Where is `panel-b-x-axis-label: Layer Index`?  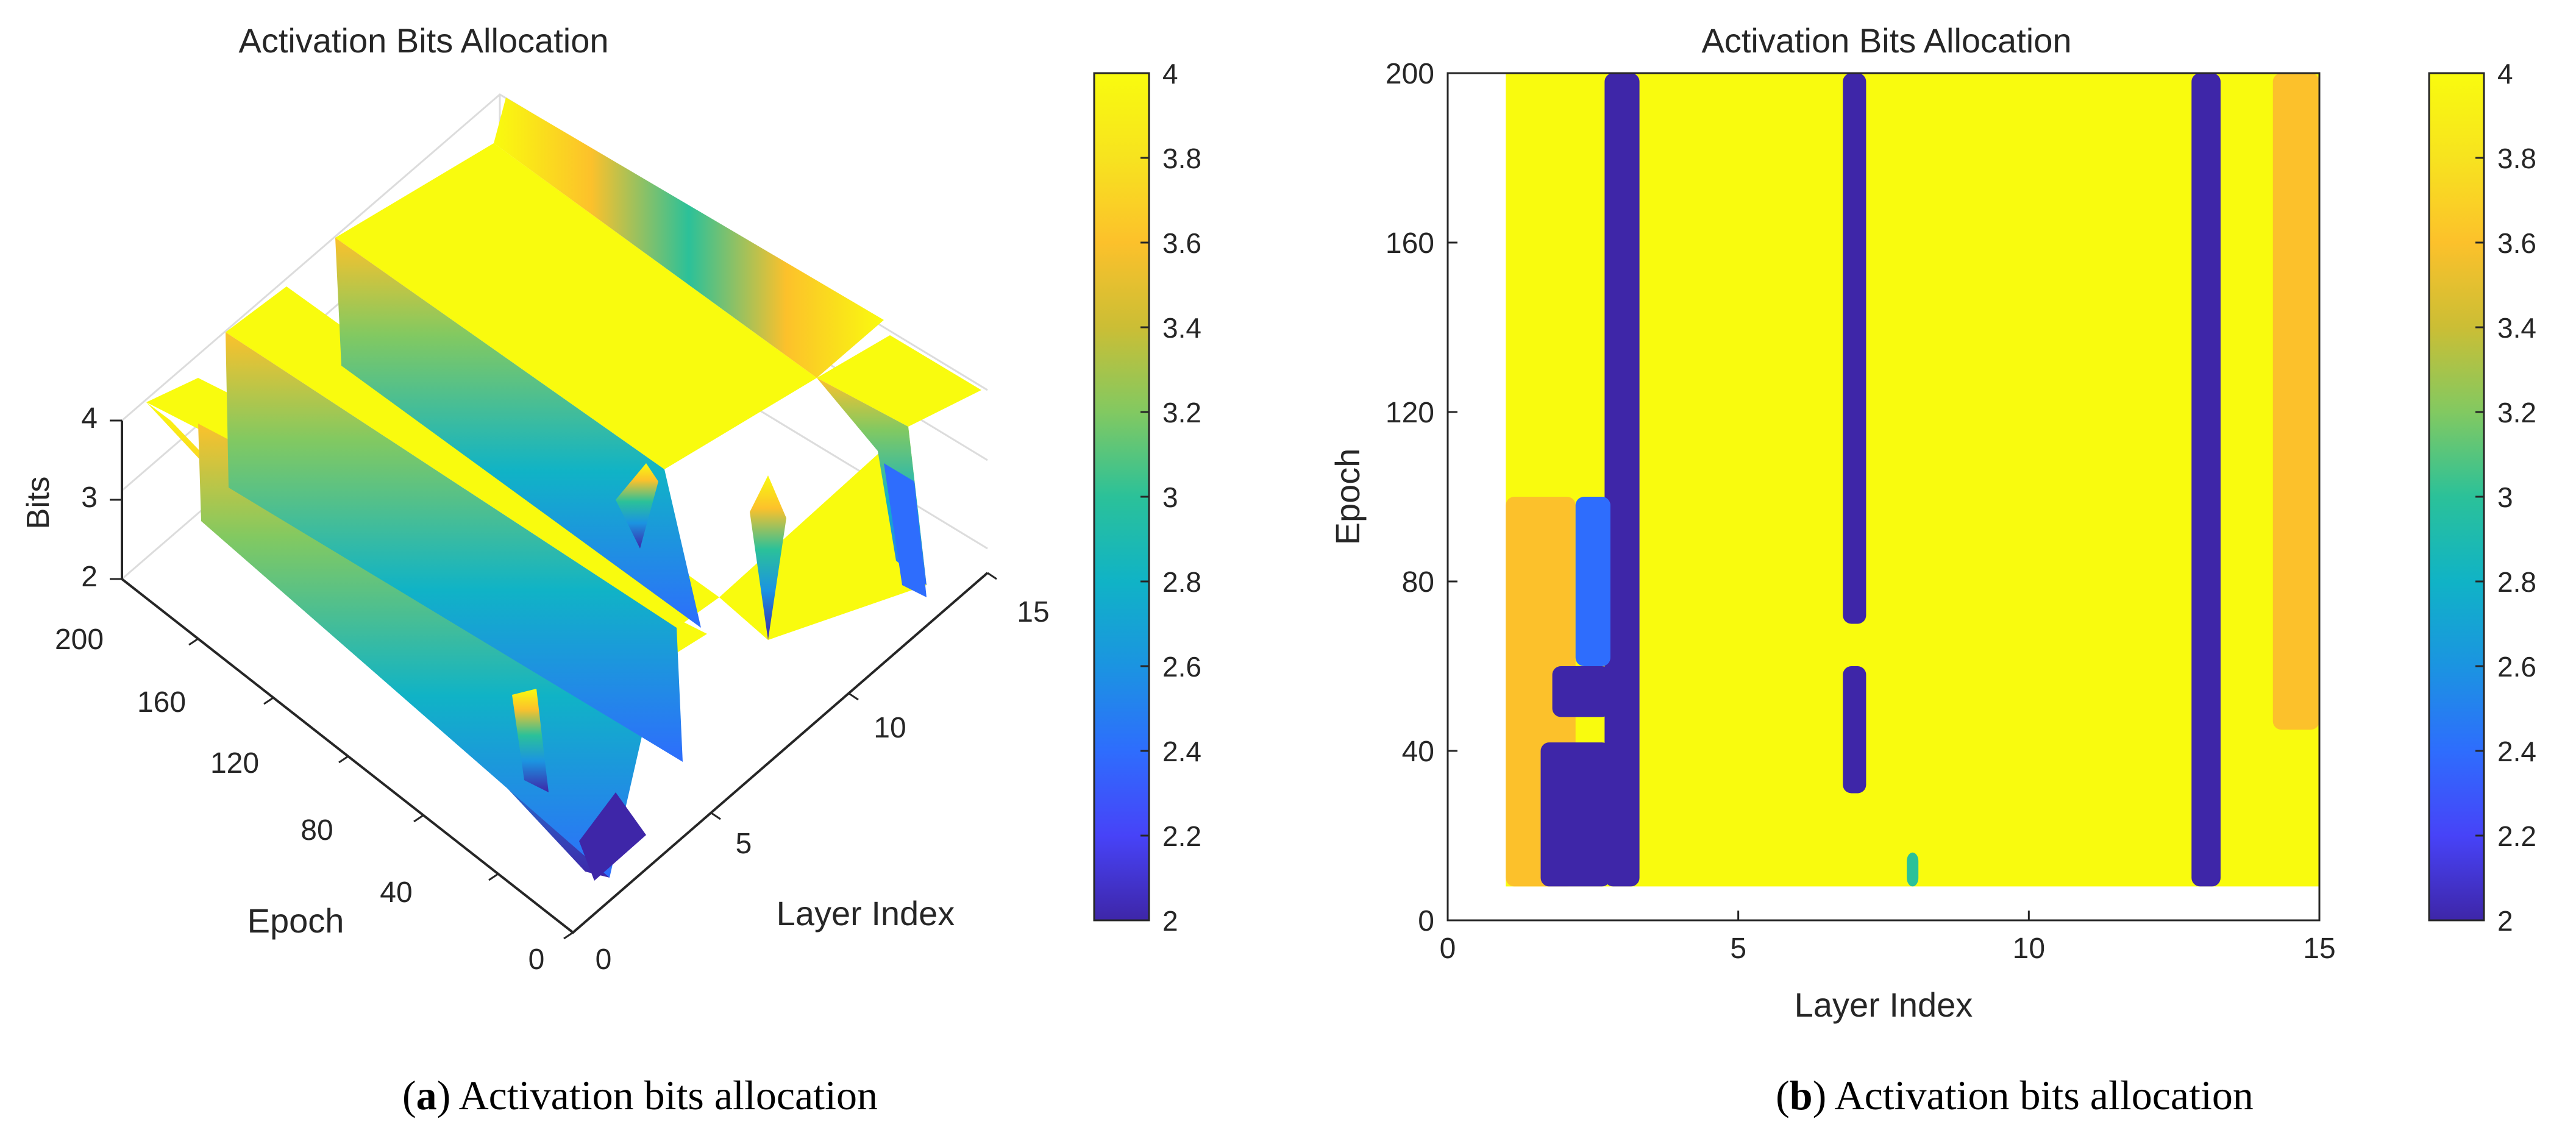
panel-b-x-axis-label: Layer Index is located at coordinates (1884, 1005).